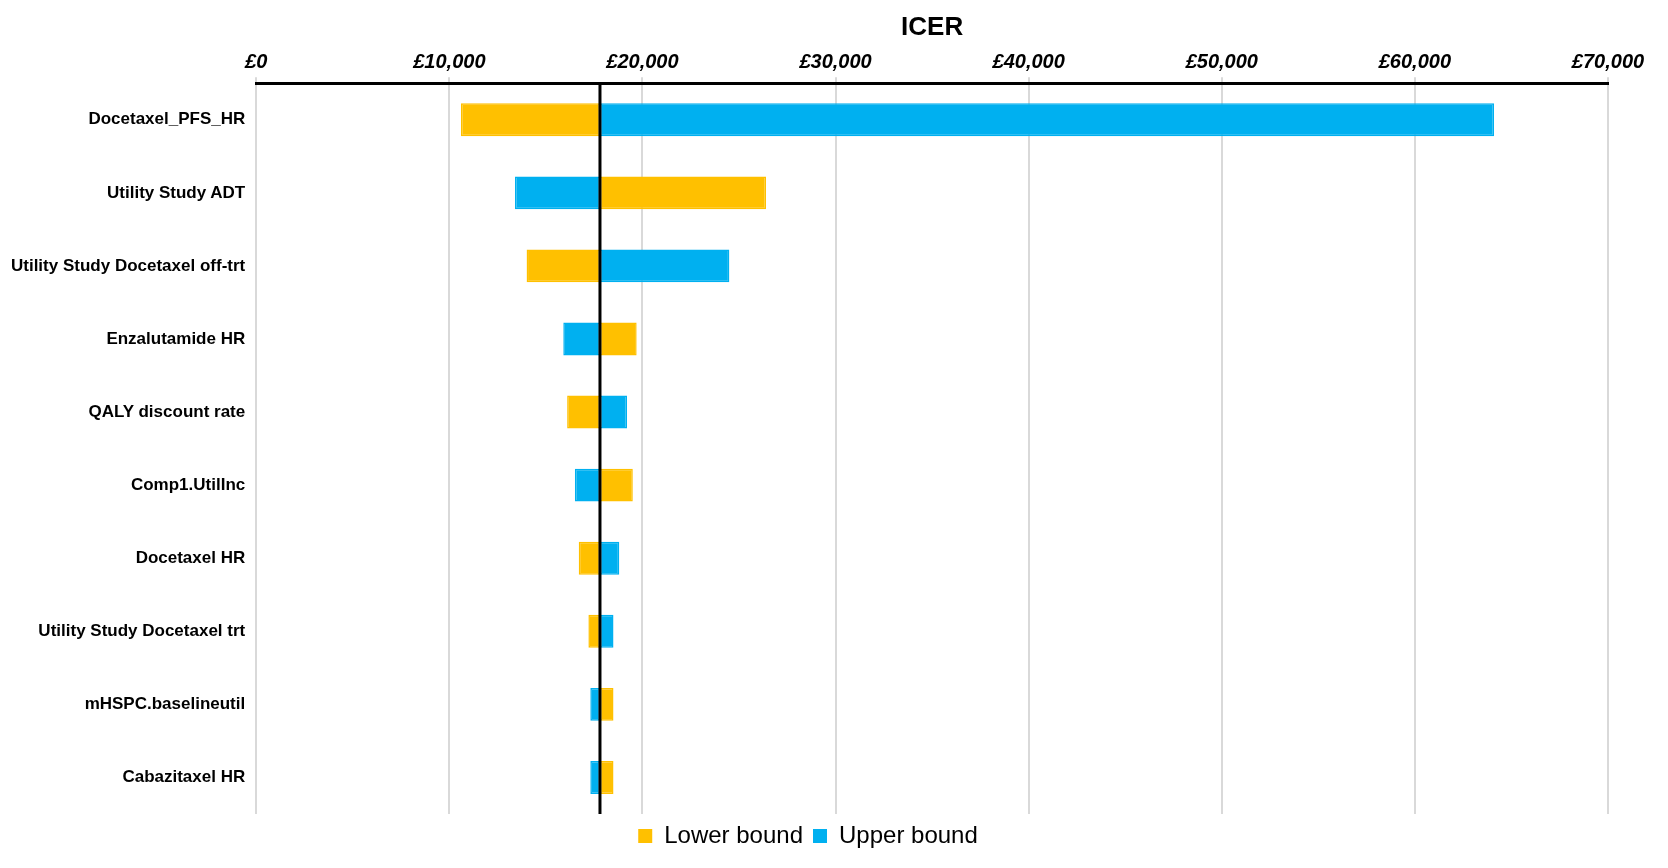 Image resolution: width=1668 pixels, height=868 pixels. What do you see at coordinates (734, 834) in the screenshot?
I see `legend-label: Lower bound` at bounding box center [734, 834].